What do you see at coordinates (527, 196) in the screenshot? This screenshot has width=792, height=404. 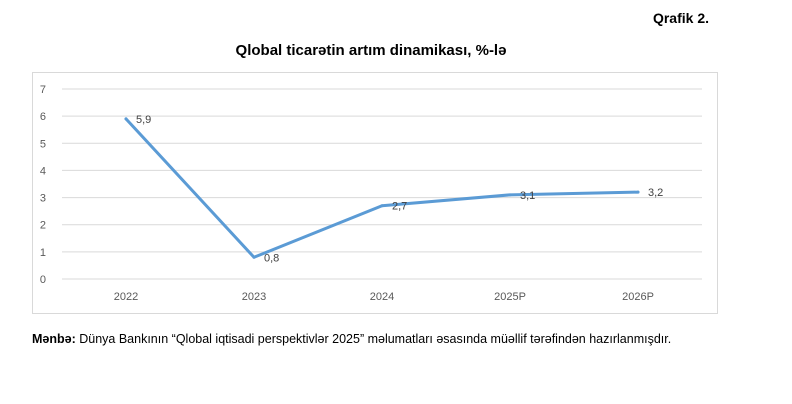 I see `data-label-2025p: 3,1` at bounding box center [527, 196].